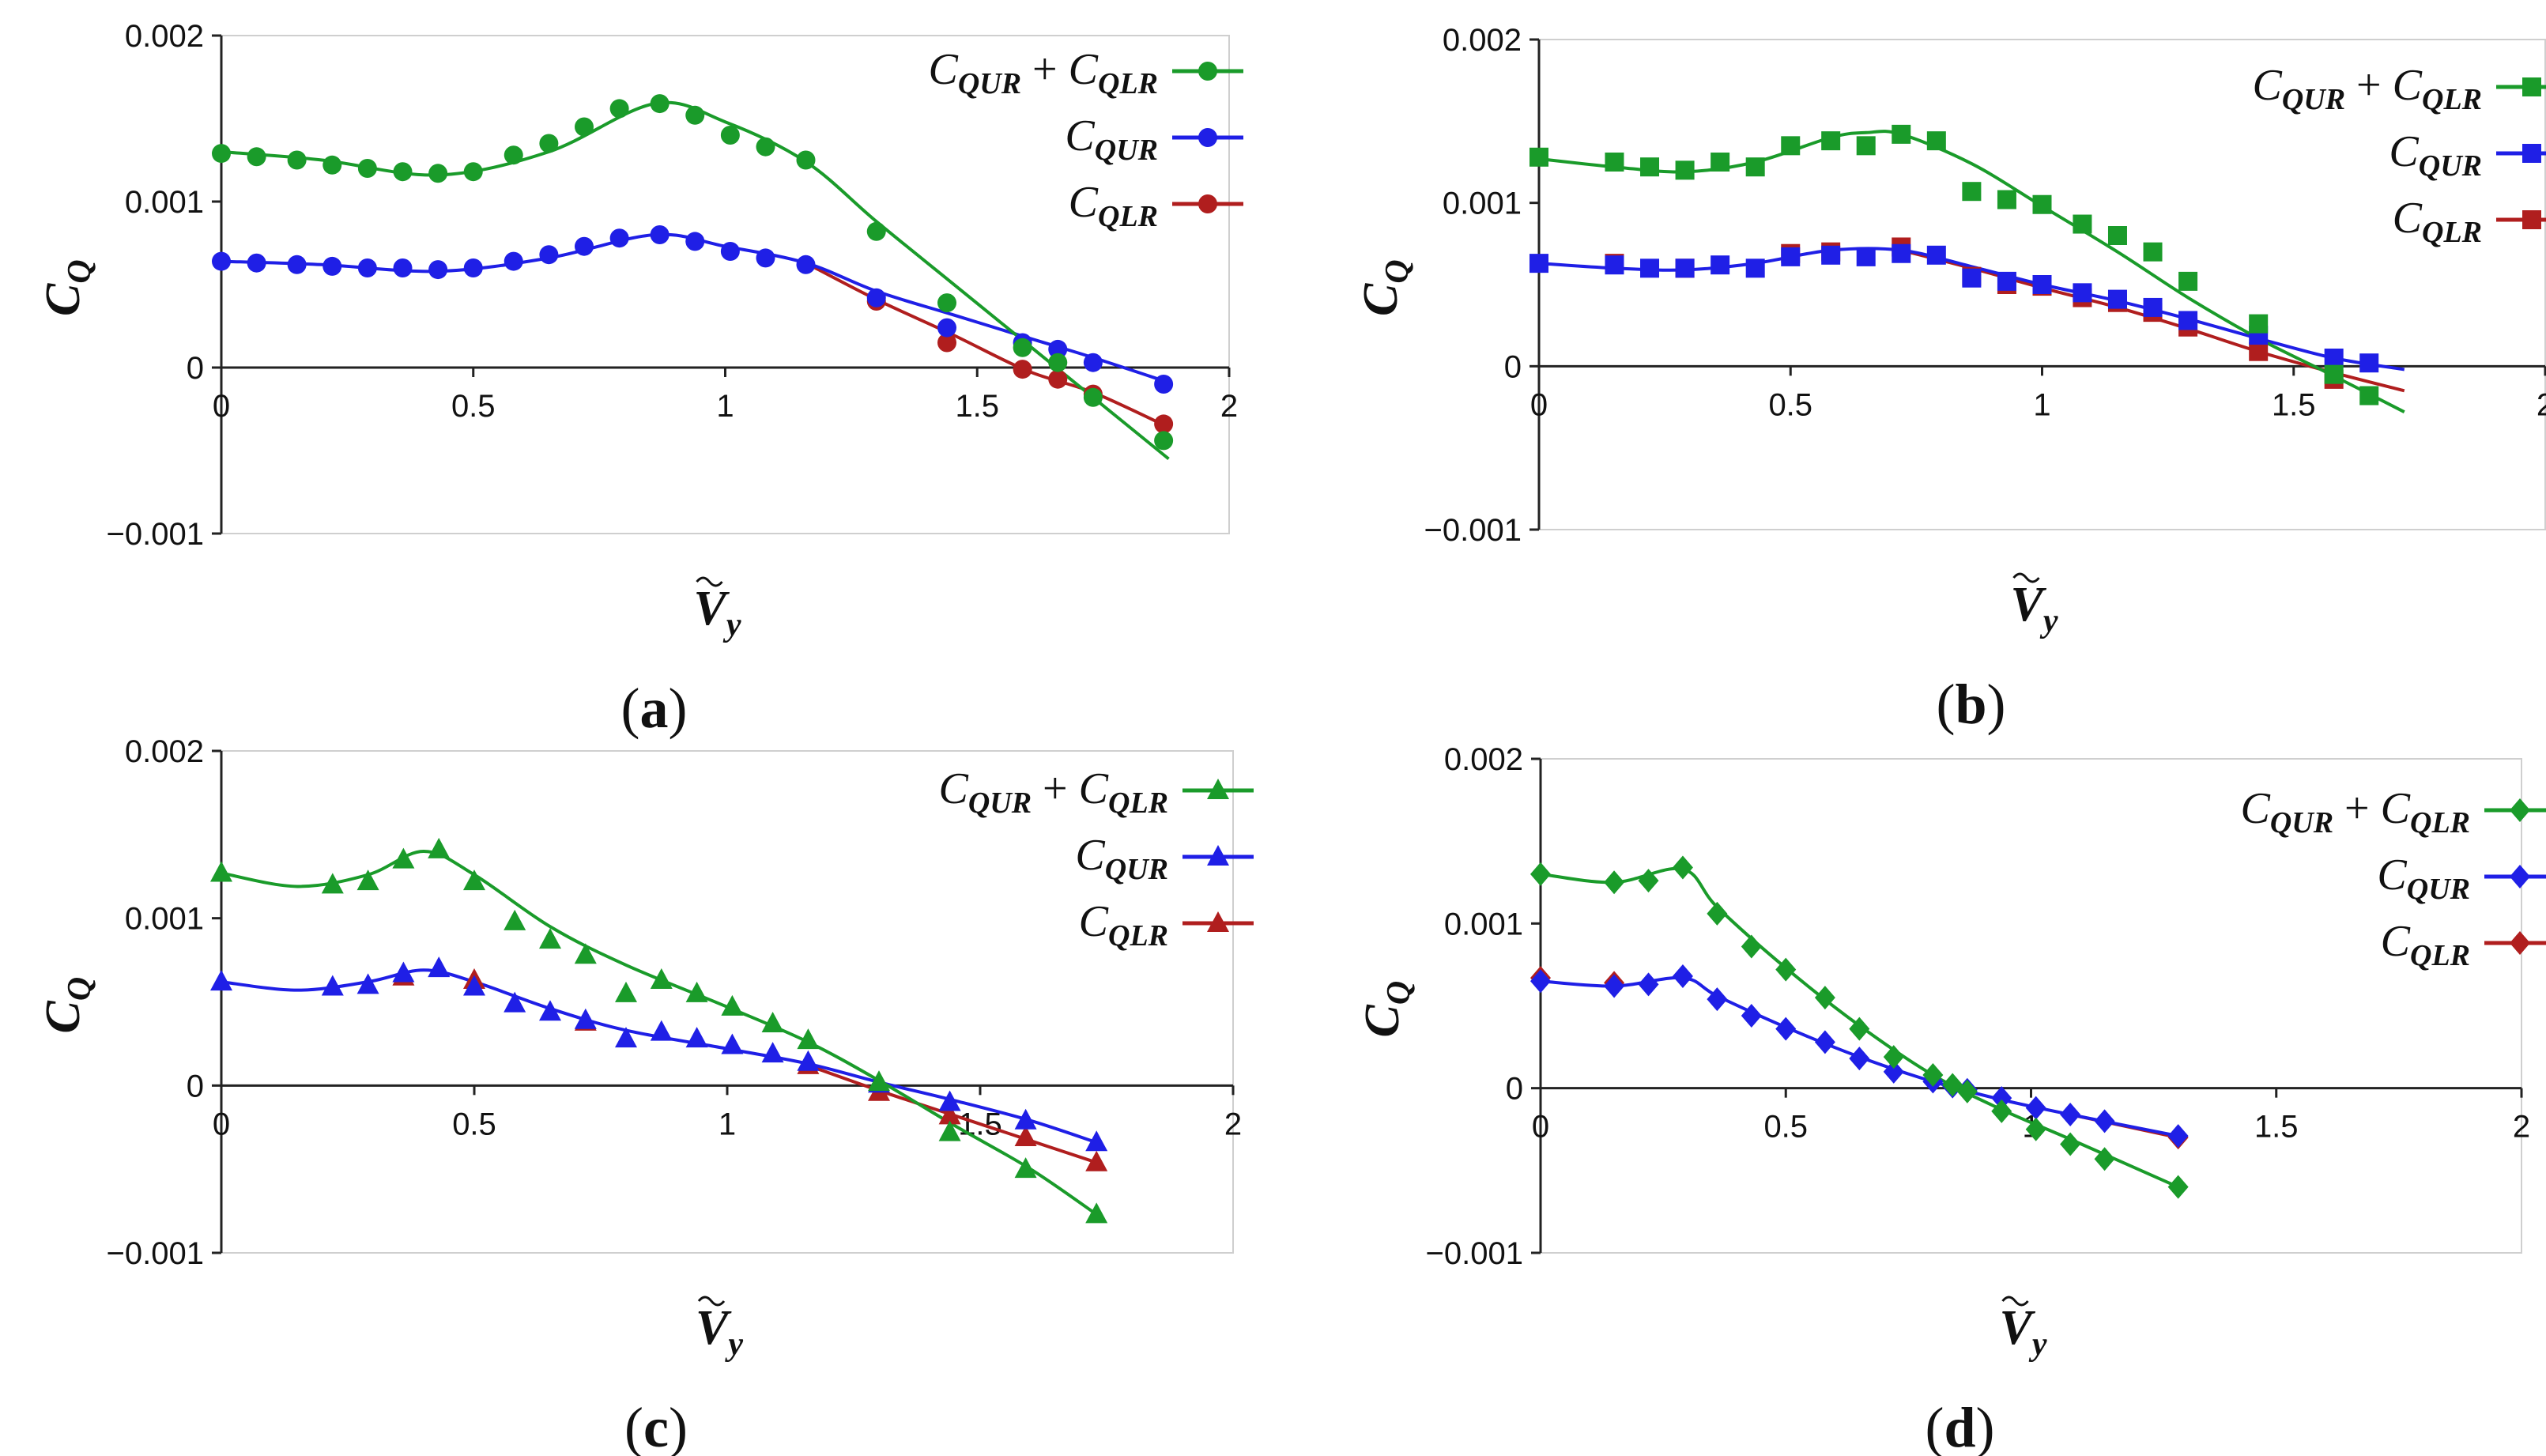 The height and width of the screenshot is (1456, 2546). Describe the element at coordinates (1208, 203) in the screenshot. I see `legend-lower-marker` at that location.